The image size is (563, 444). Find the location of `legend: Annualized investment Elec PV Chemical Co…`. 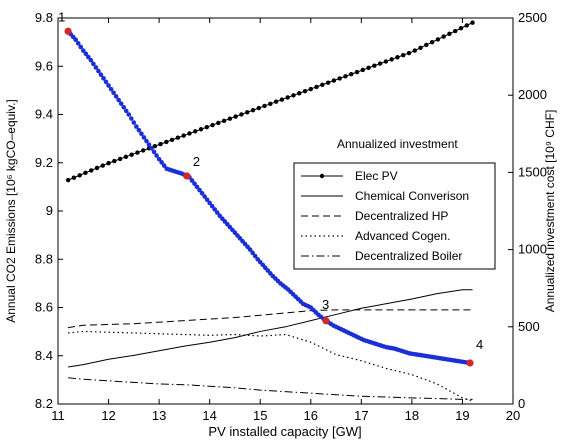

legend: Annualized investment Elec PV Chemical Co… is located at coordinates (394, 203).